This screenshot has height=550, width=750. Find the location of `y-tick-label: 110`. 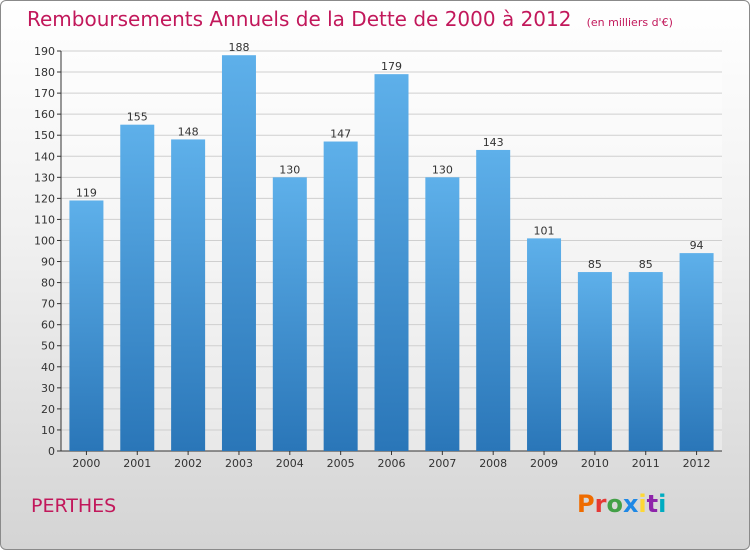

y-tick-label: 110 is located at coordinates (44, 219).